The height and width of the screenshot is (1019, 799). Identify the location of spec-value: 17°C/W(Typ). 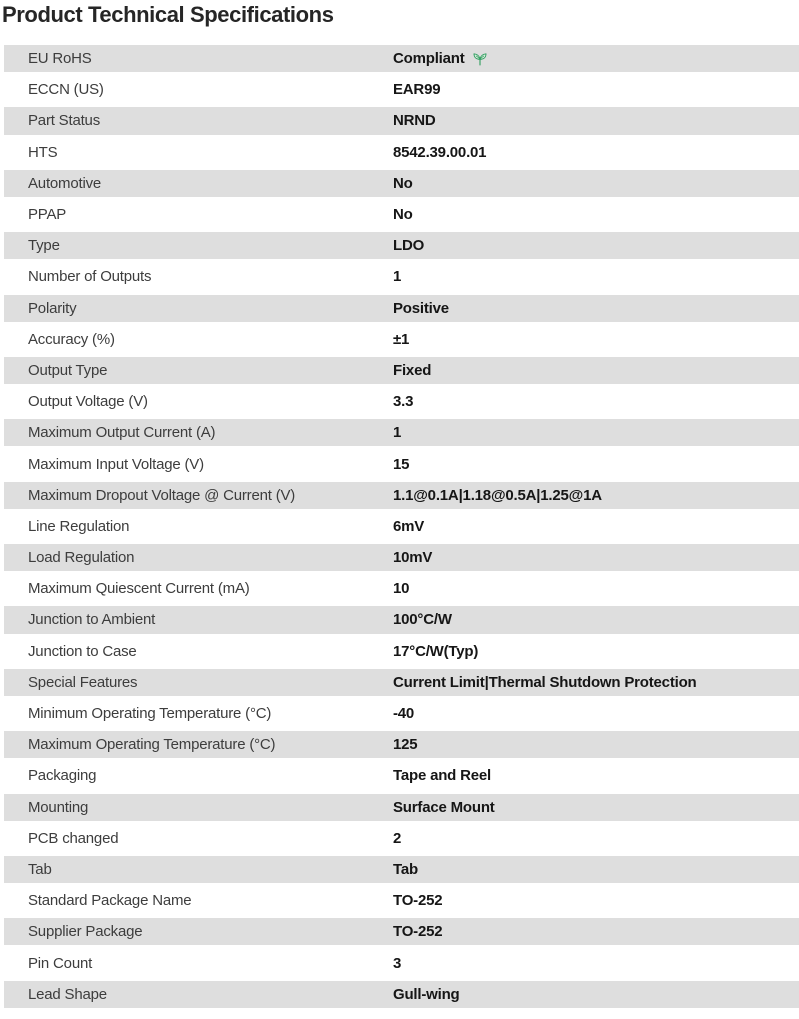
(436, 651).